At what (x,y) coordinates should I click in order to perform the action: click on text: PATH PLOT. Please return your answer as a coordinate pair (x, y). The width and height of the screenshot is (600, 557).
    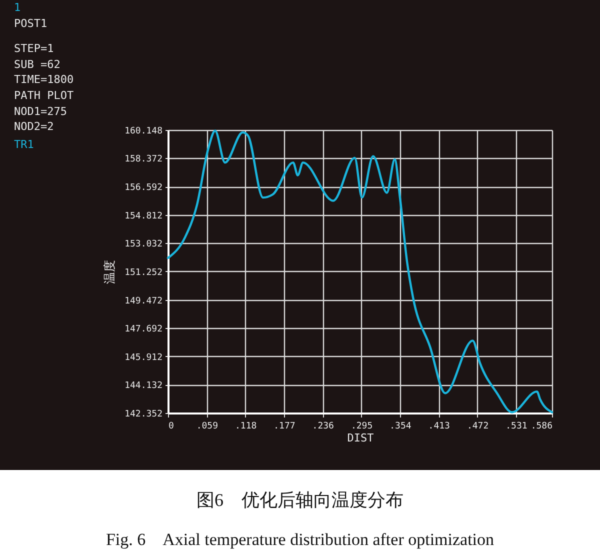
    Looking at the image, I should click on (44, 96).